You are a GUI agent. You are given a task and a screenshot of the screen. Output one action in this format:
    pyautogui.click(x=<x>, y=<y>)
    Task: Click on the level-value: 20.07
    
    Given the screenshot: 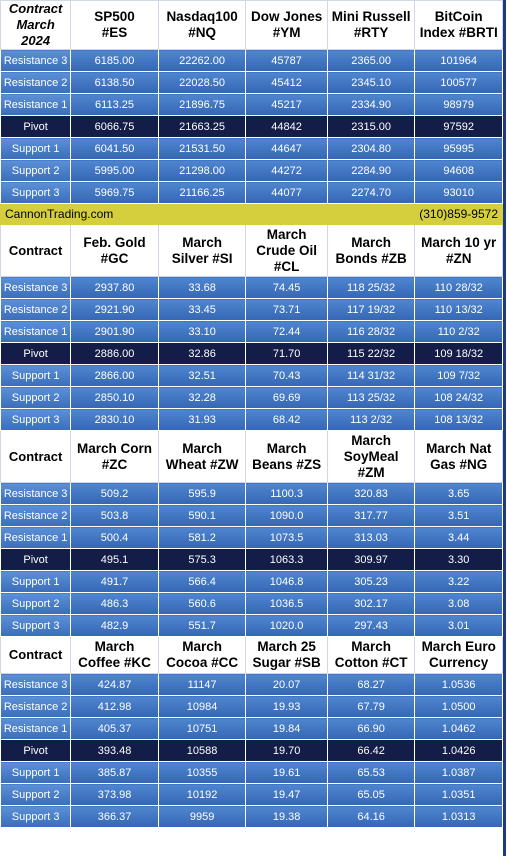 What is the action you would take?
    pyautogui.click(x=286, y=684)
    